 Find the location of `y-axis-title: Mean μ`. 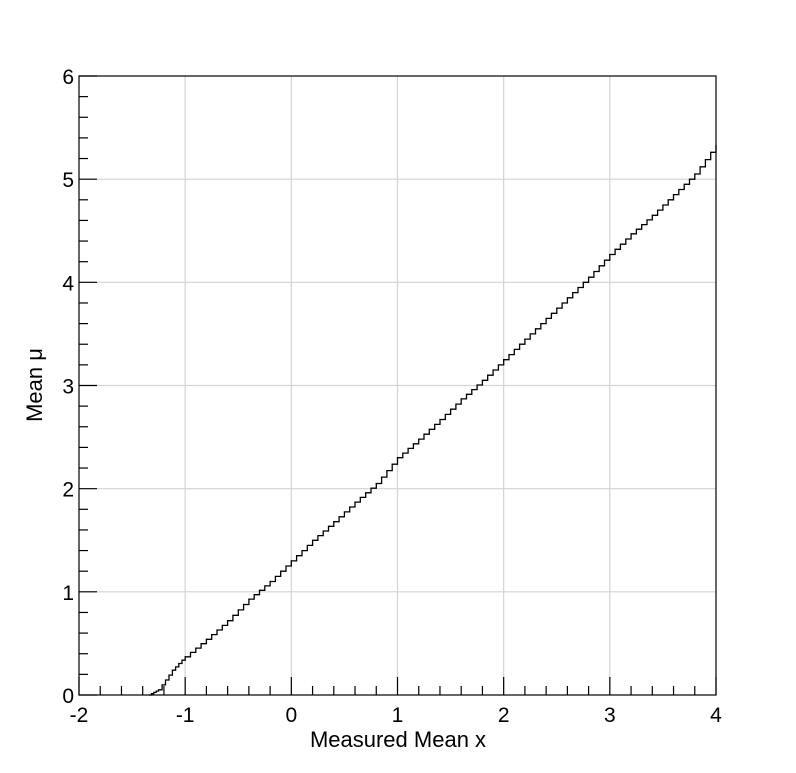

y-axis-title: Mean μ is located at coordinates (34, 385).